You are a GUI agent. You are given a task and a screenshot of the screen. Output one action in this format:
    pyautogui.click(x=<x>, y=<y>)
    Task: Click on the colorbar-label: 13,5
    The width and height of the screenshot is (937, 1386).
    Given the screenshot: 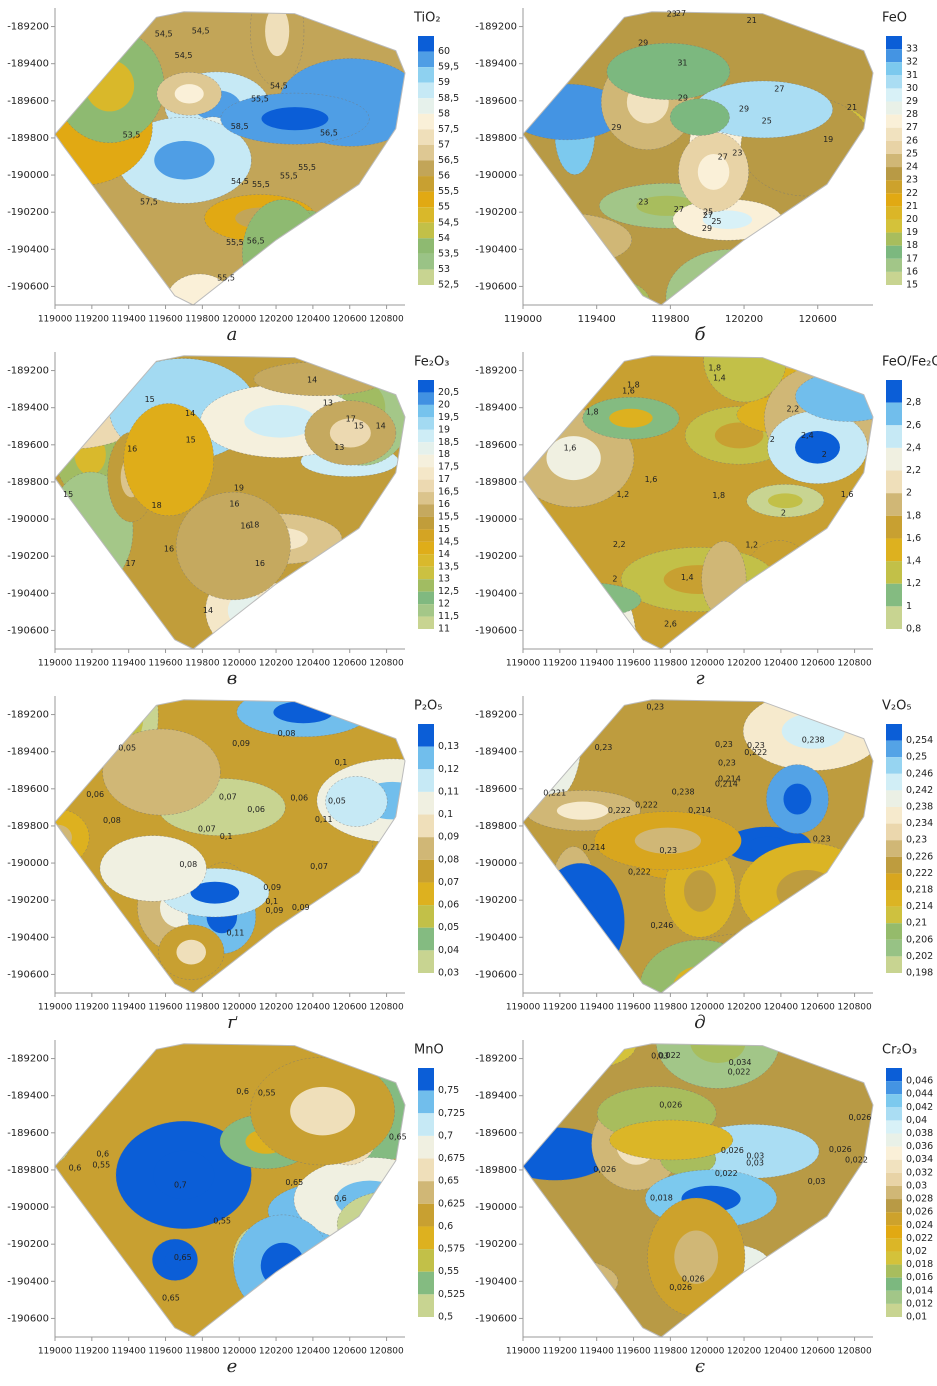 What is the action you would take?
    pyautogui.click(x=448, y=566)
    